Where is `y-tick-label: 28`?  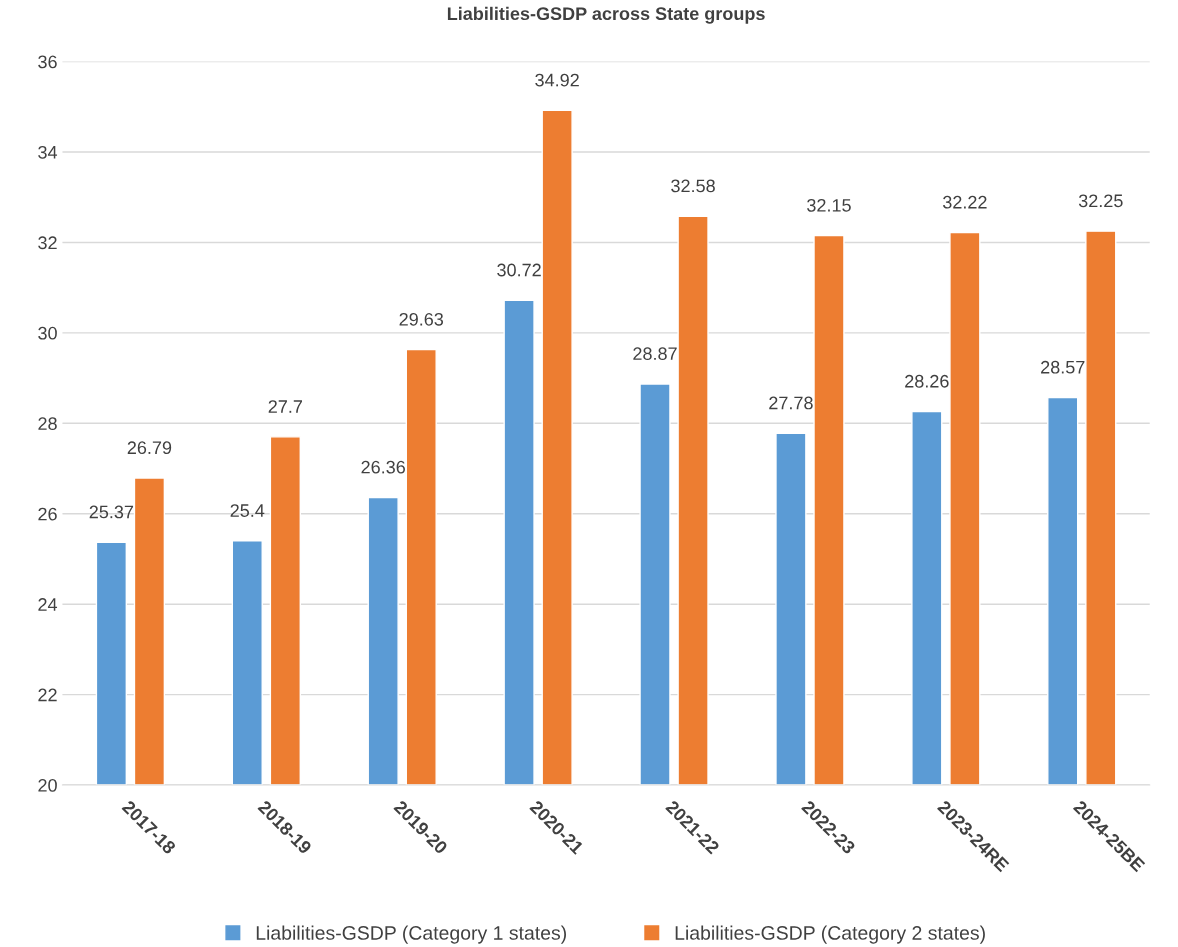
y-tick-label: 28 is located at coordinates (47, 424).